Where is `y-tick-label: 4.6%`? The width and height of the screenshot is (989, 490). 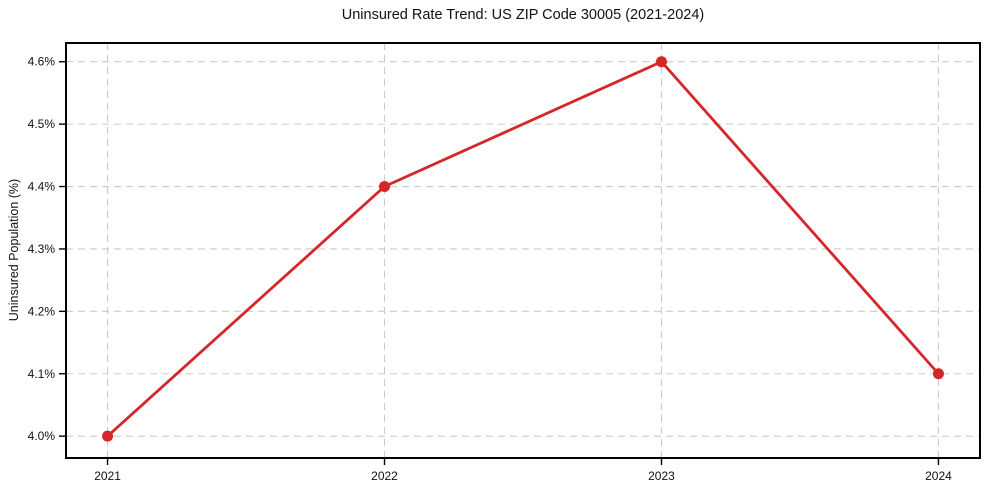 y-tick-label: 4.6% is located at coordinates (42, 62).